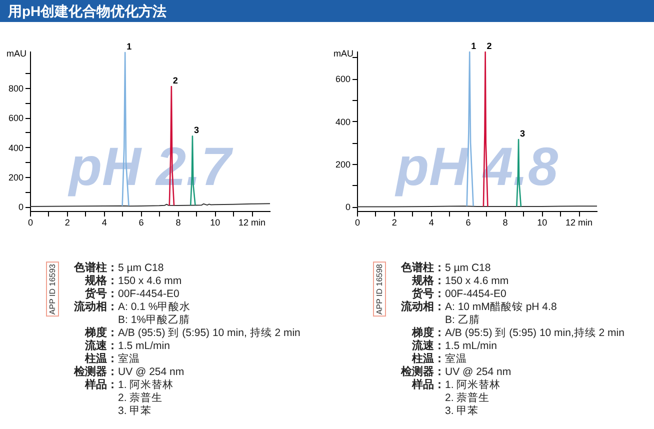 The image size is (654, 429). Describe the element at coordinates (462, 320) in the screenshot. I see `text: B: 乙腈` at that location.